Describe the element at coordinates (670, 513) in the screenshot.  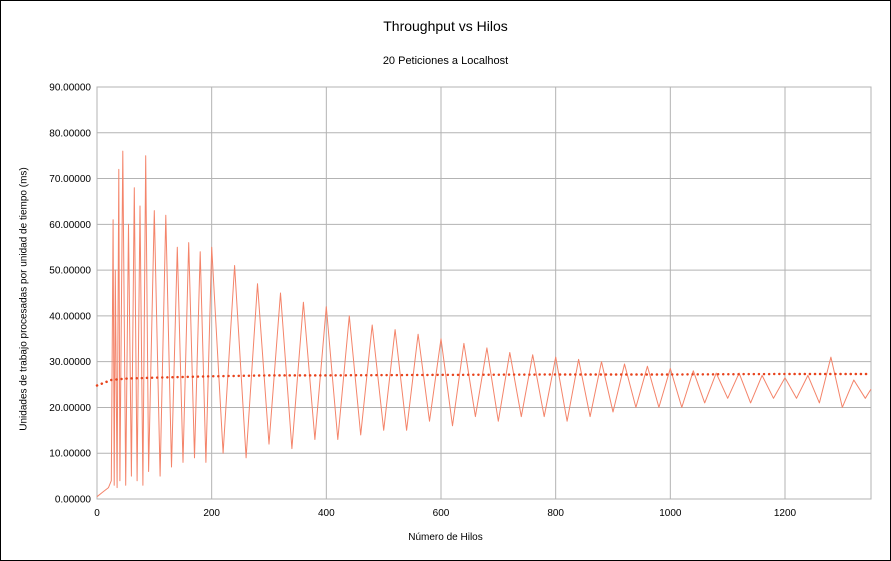
I see `x-tick-label: 1000` at that location.